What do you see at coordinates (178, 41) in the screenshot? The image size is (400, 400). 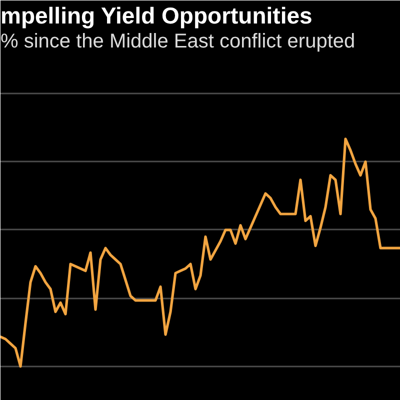 I see `chart-subtitle: % since the Middle East conflict erupted` at bounding box center [178, 41].